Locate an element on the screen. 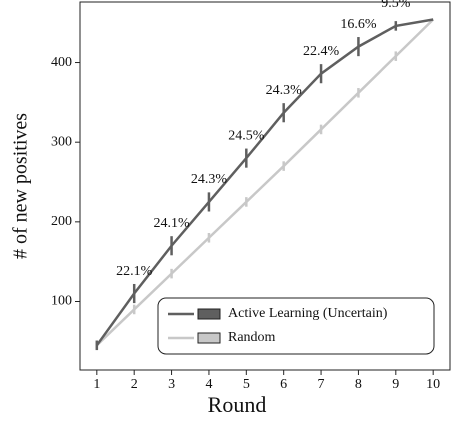 The width and height of the screenshot is (474, 445). x-tick-label: 5 is located at coordinates (246, 384).